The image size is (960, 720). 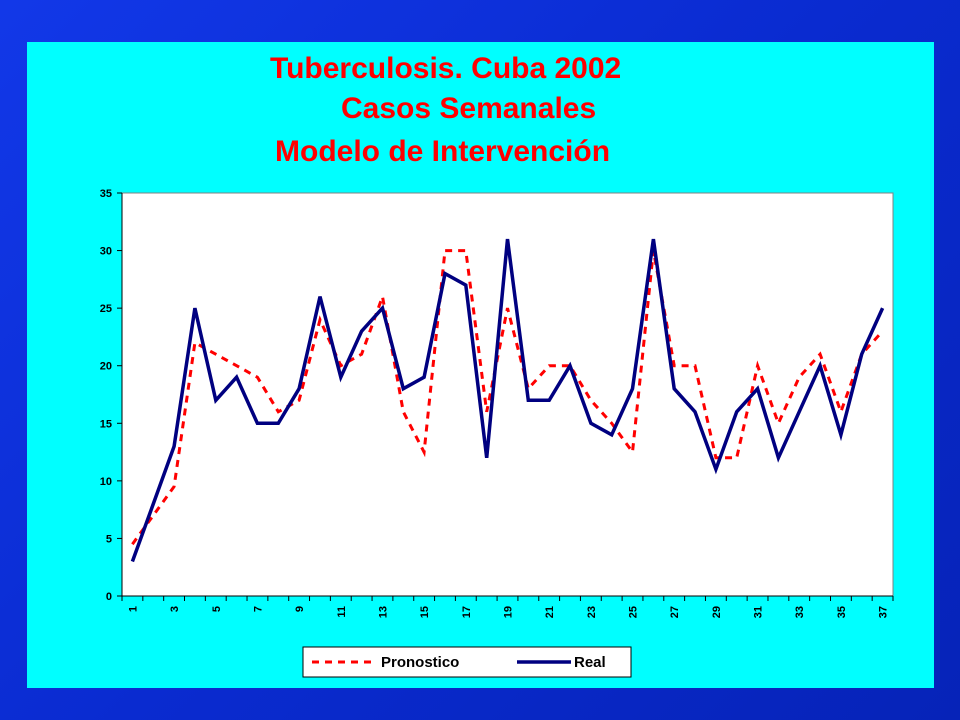 I want to click on x-tick-label: 27, so click(x=675, y=612).